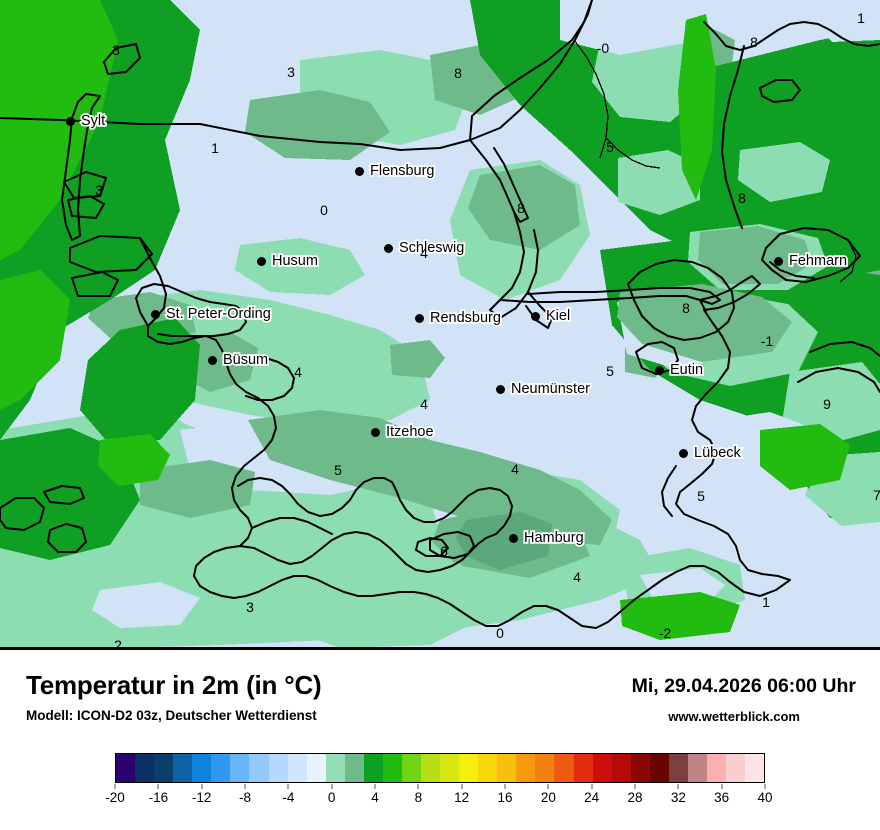 The height and width of the screenshot is (830, 880). Describe the element at coordinates (505, 797) in the screenshot. I see `colorbar-tick-label: 16` at that location.